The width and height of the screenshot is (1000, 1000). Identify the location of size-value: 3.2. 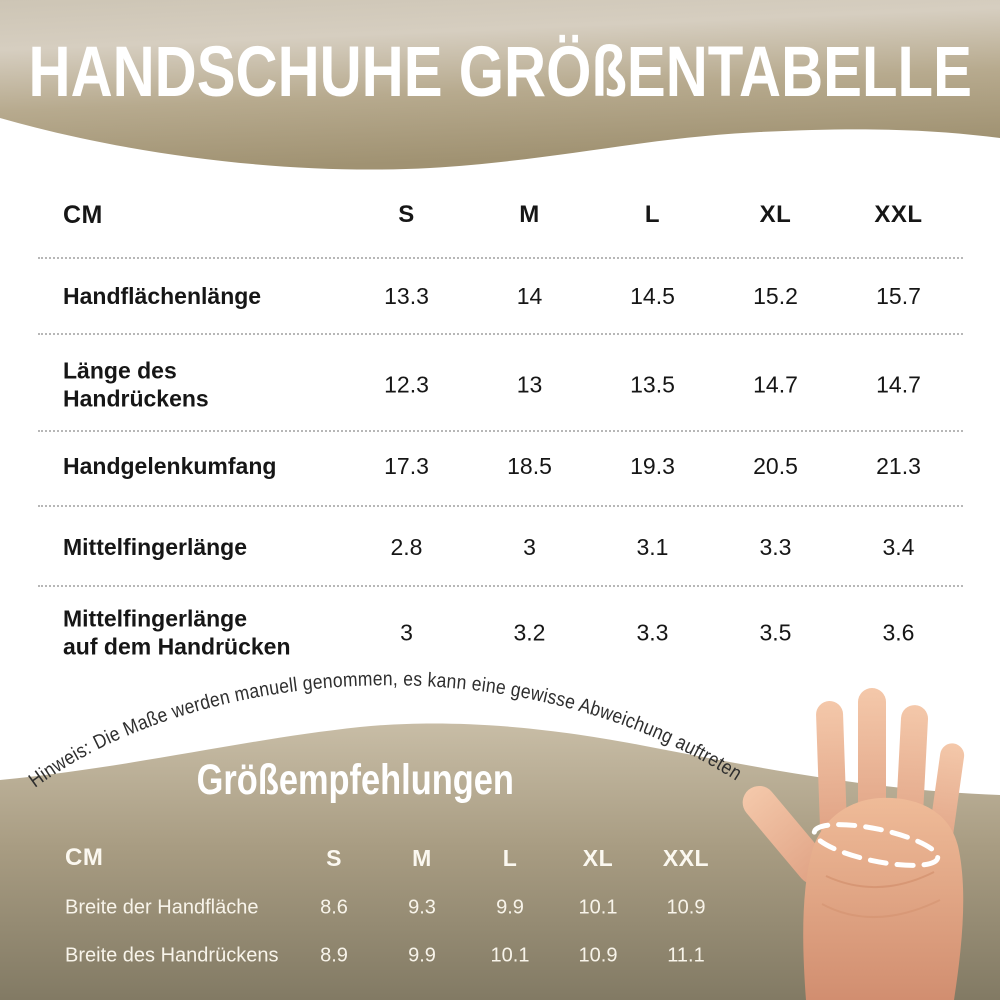
(529, 632).